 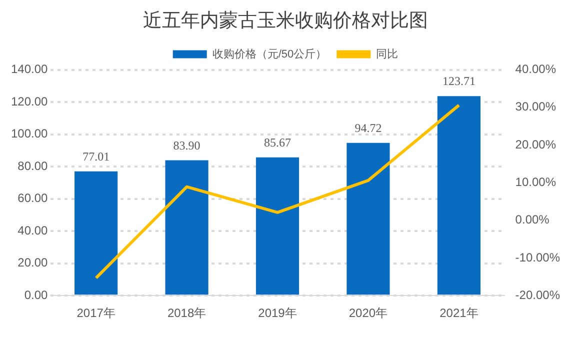 I want to click on y-tick-label: 100.00, so click(x=29, y=133).